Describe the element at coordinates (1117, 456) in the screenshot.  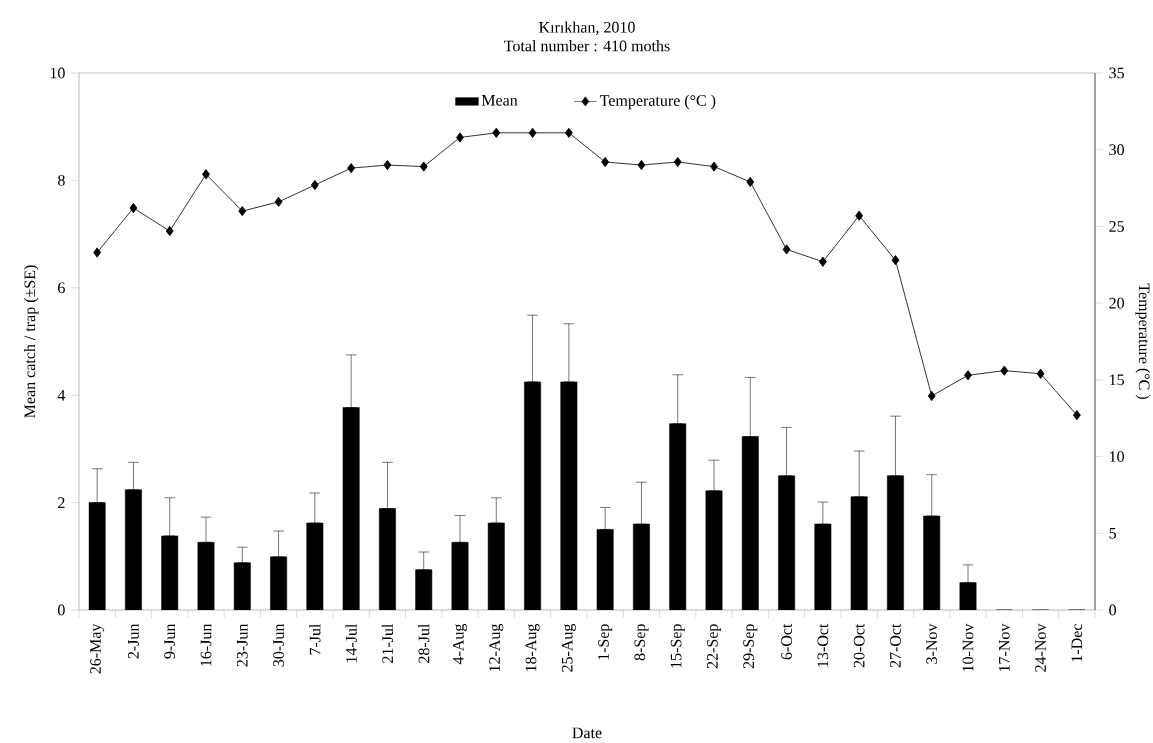
I see `y2-tick-label: 10` at that location.